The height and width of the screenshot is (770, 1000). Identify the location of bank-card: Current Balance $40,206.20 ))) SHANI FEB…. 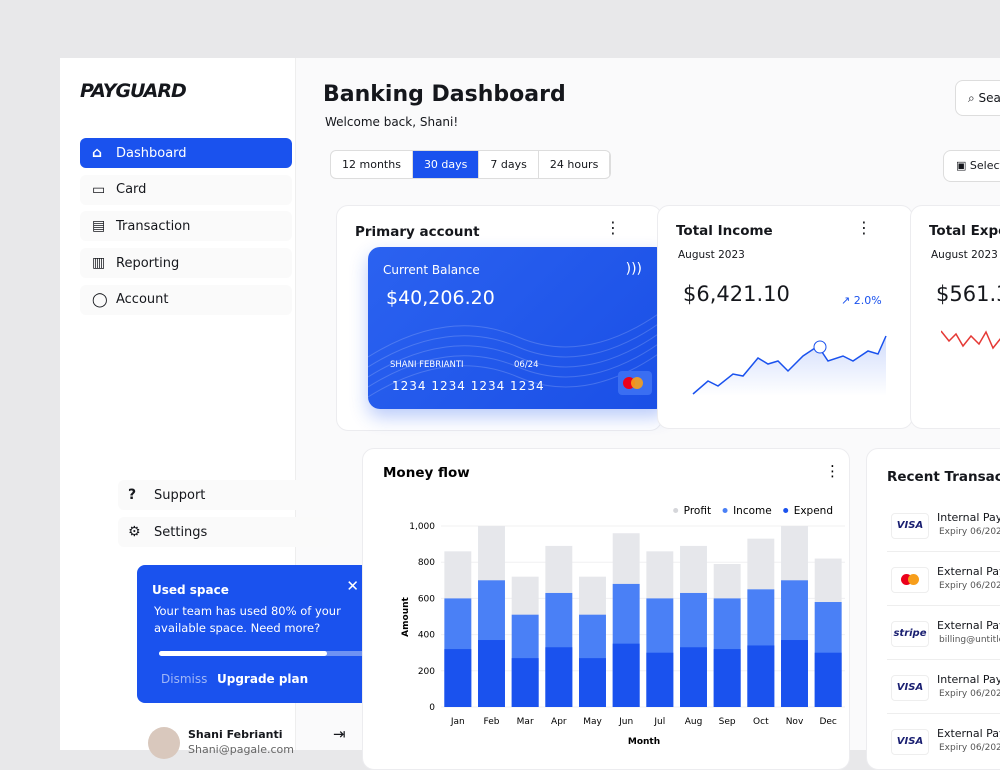
(518, 328).